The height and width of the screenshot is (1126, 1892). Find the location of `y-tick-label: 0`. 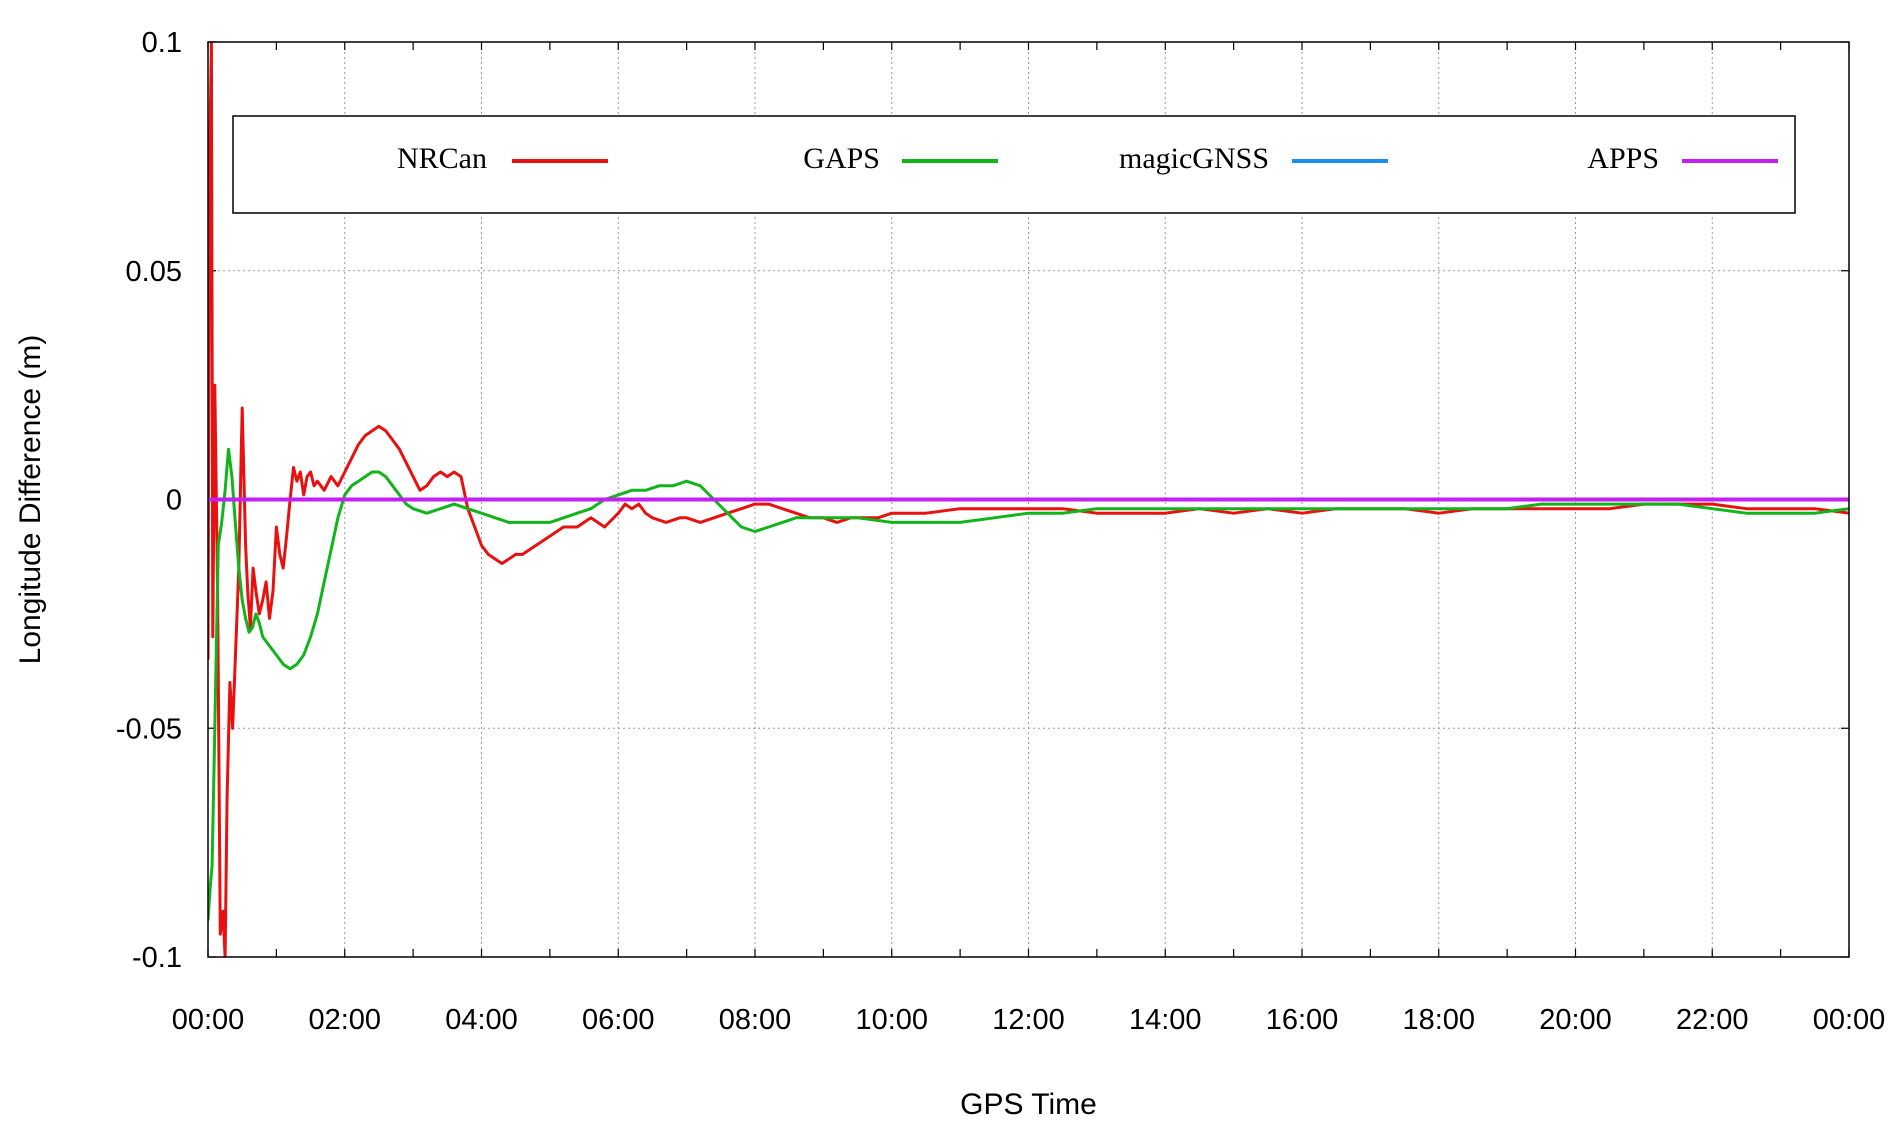

y-tick-label: 0 is located at coordinates (174, 501).